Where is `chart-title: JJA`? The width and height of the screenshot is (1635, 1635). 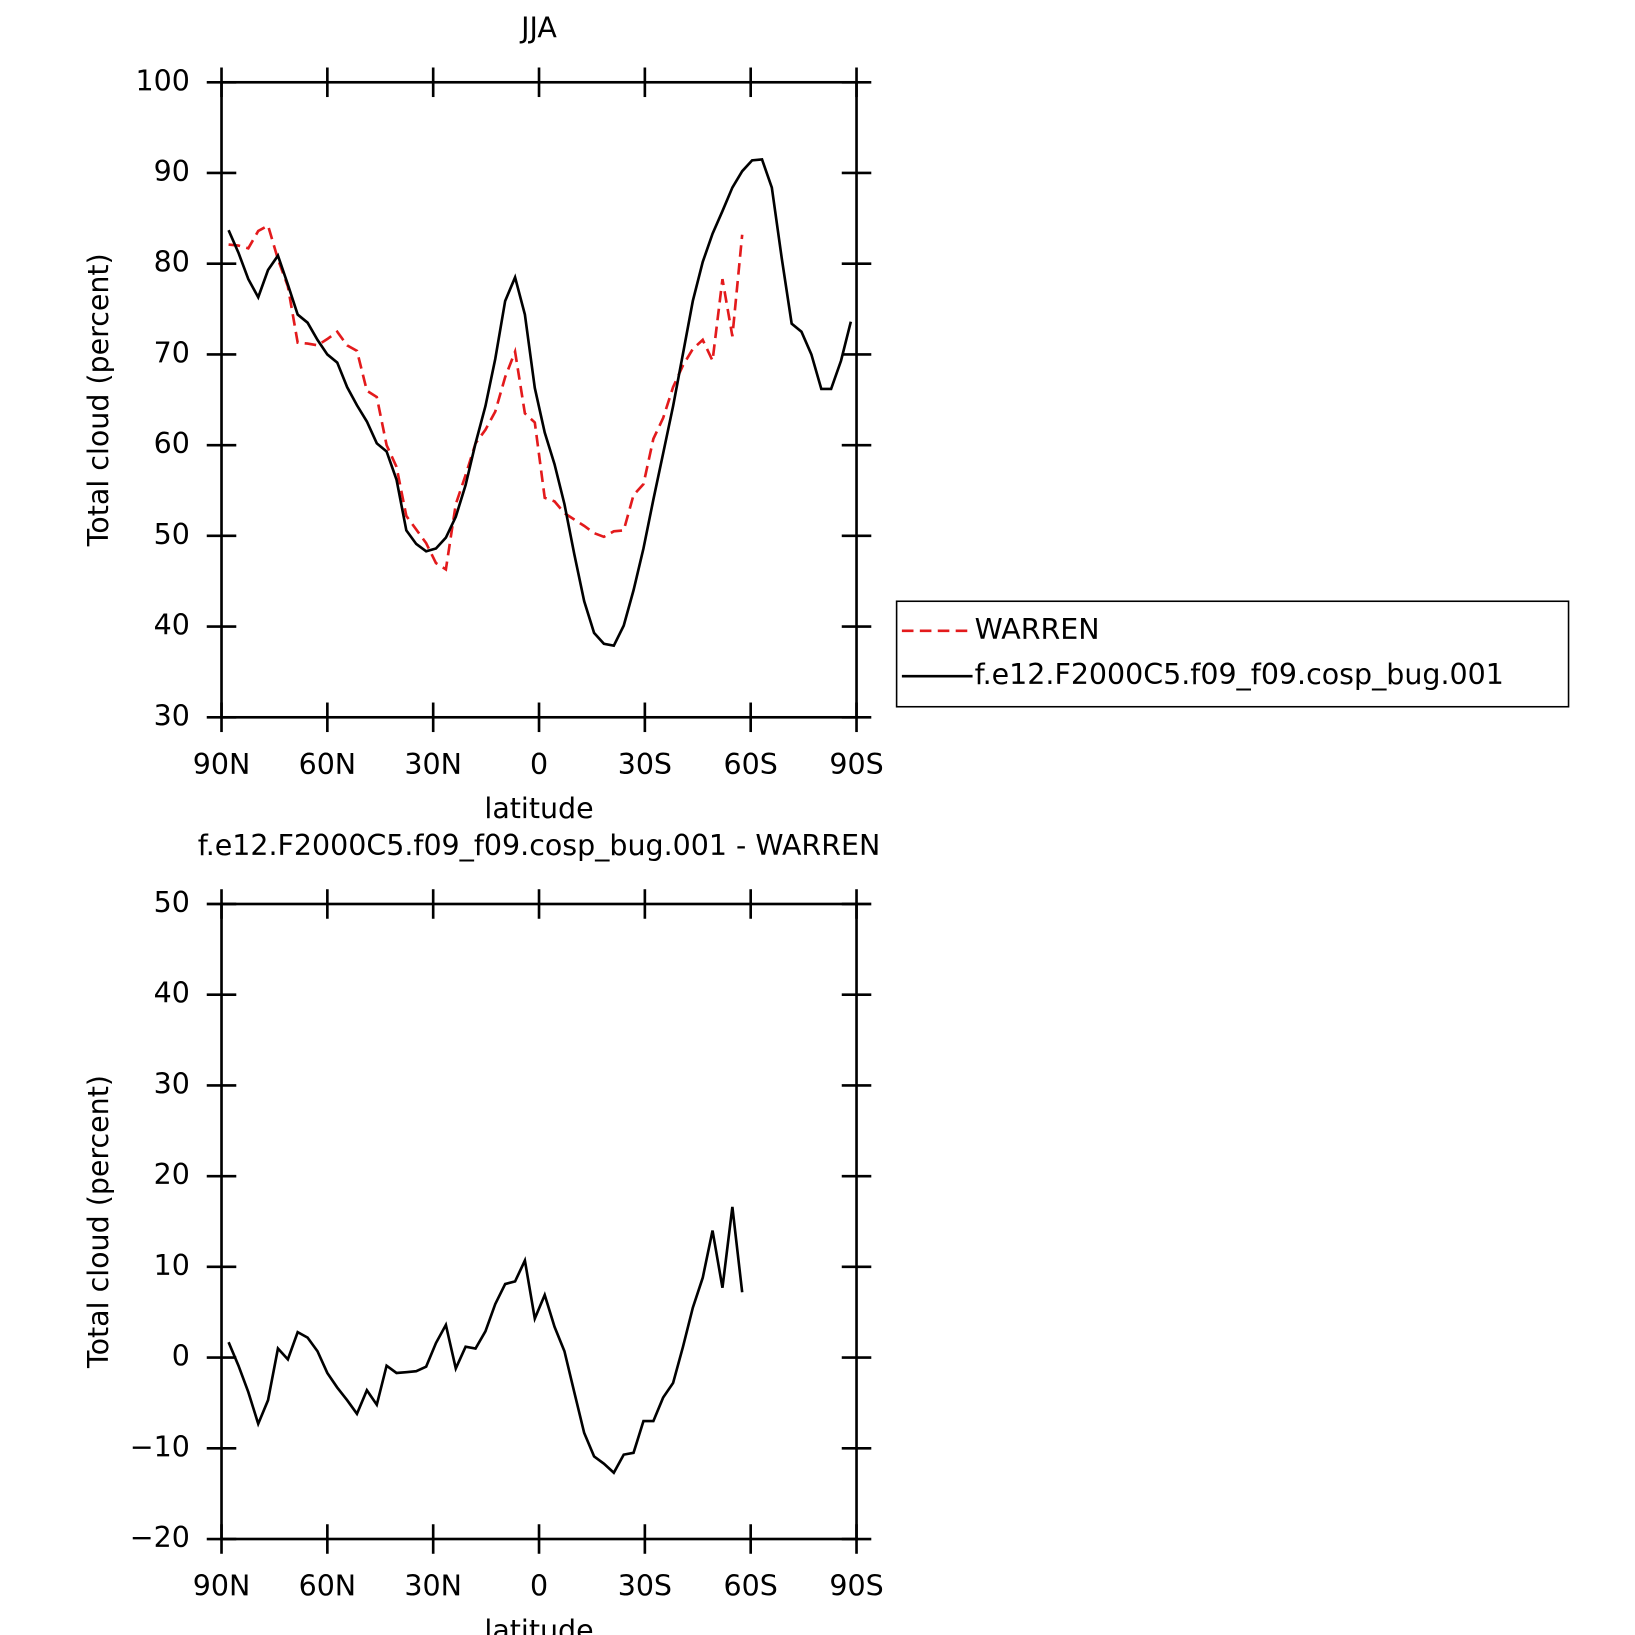
chart-title: JJA is located at coordinates (538, 28).